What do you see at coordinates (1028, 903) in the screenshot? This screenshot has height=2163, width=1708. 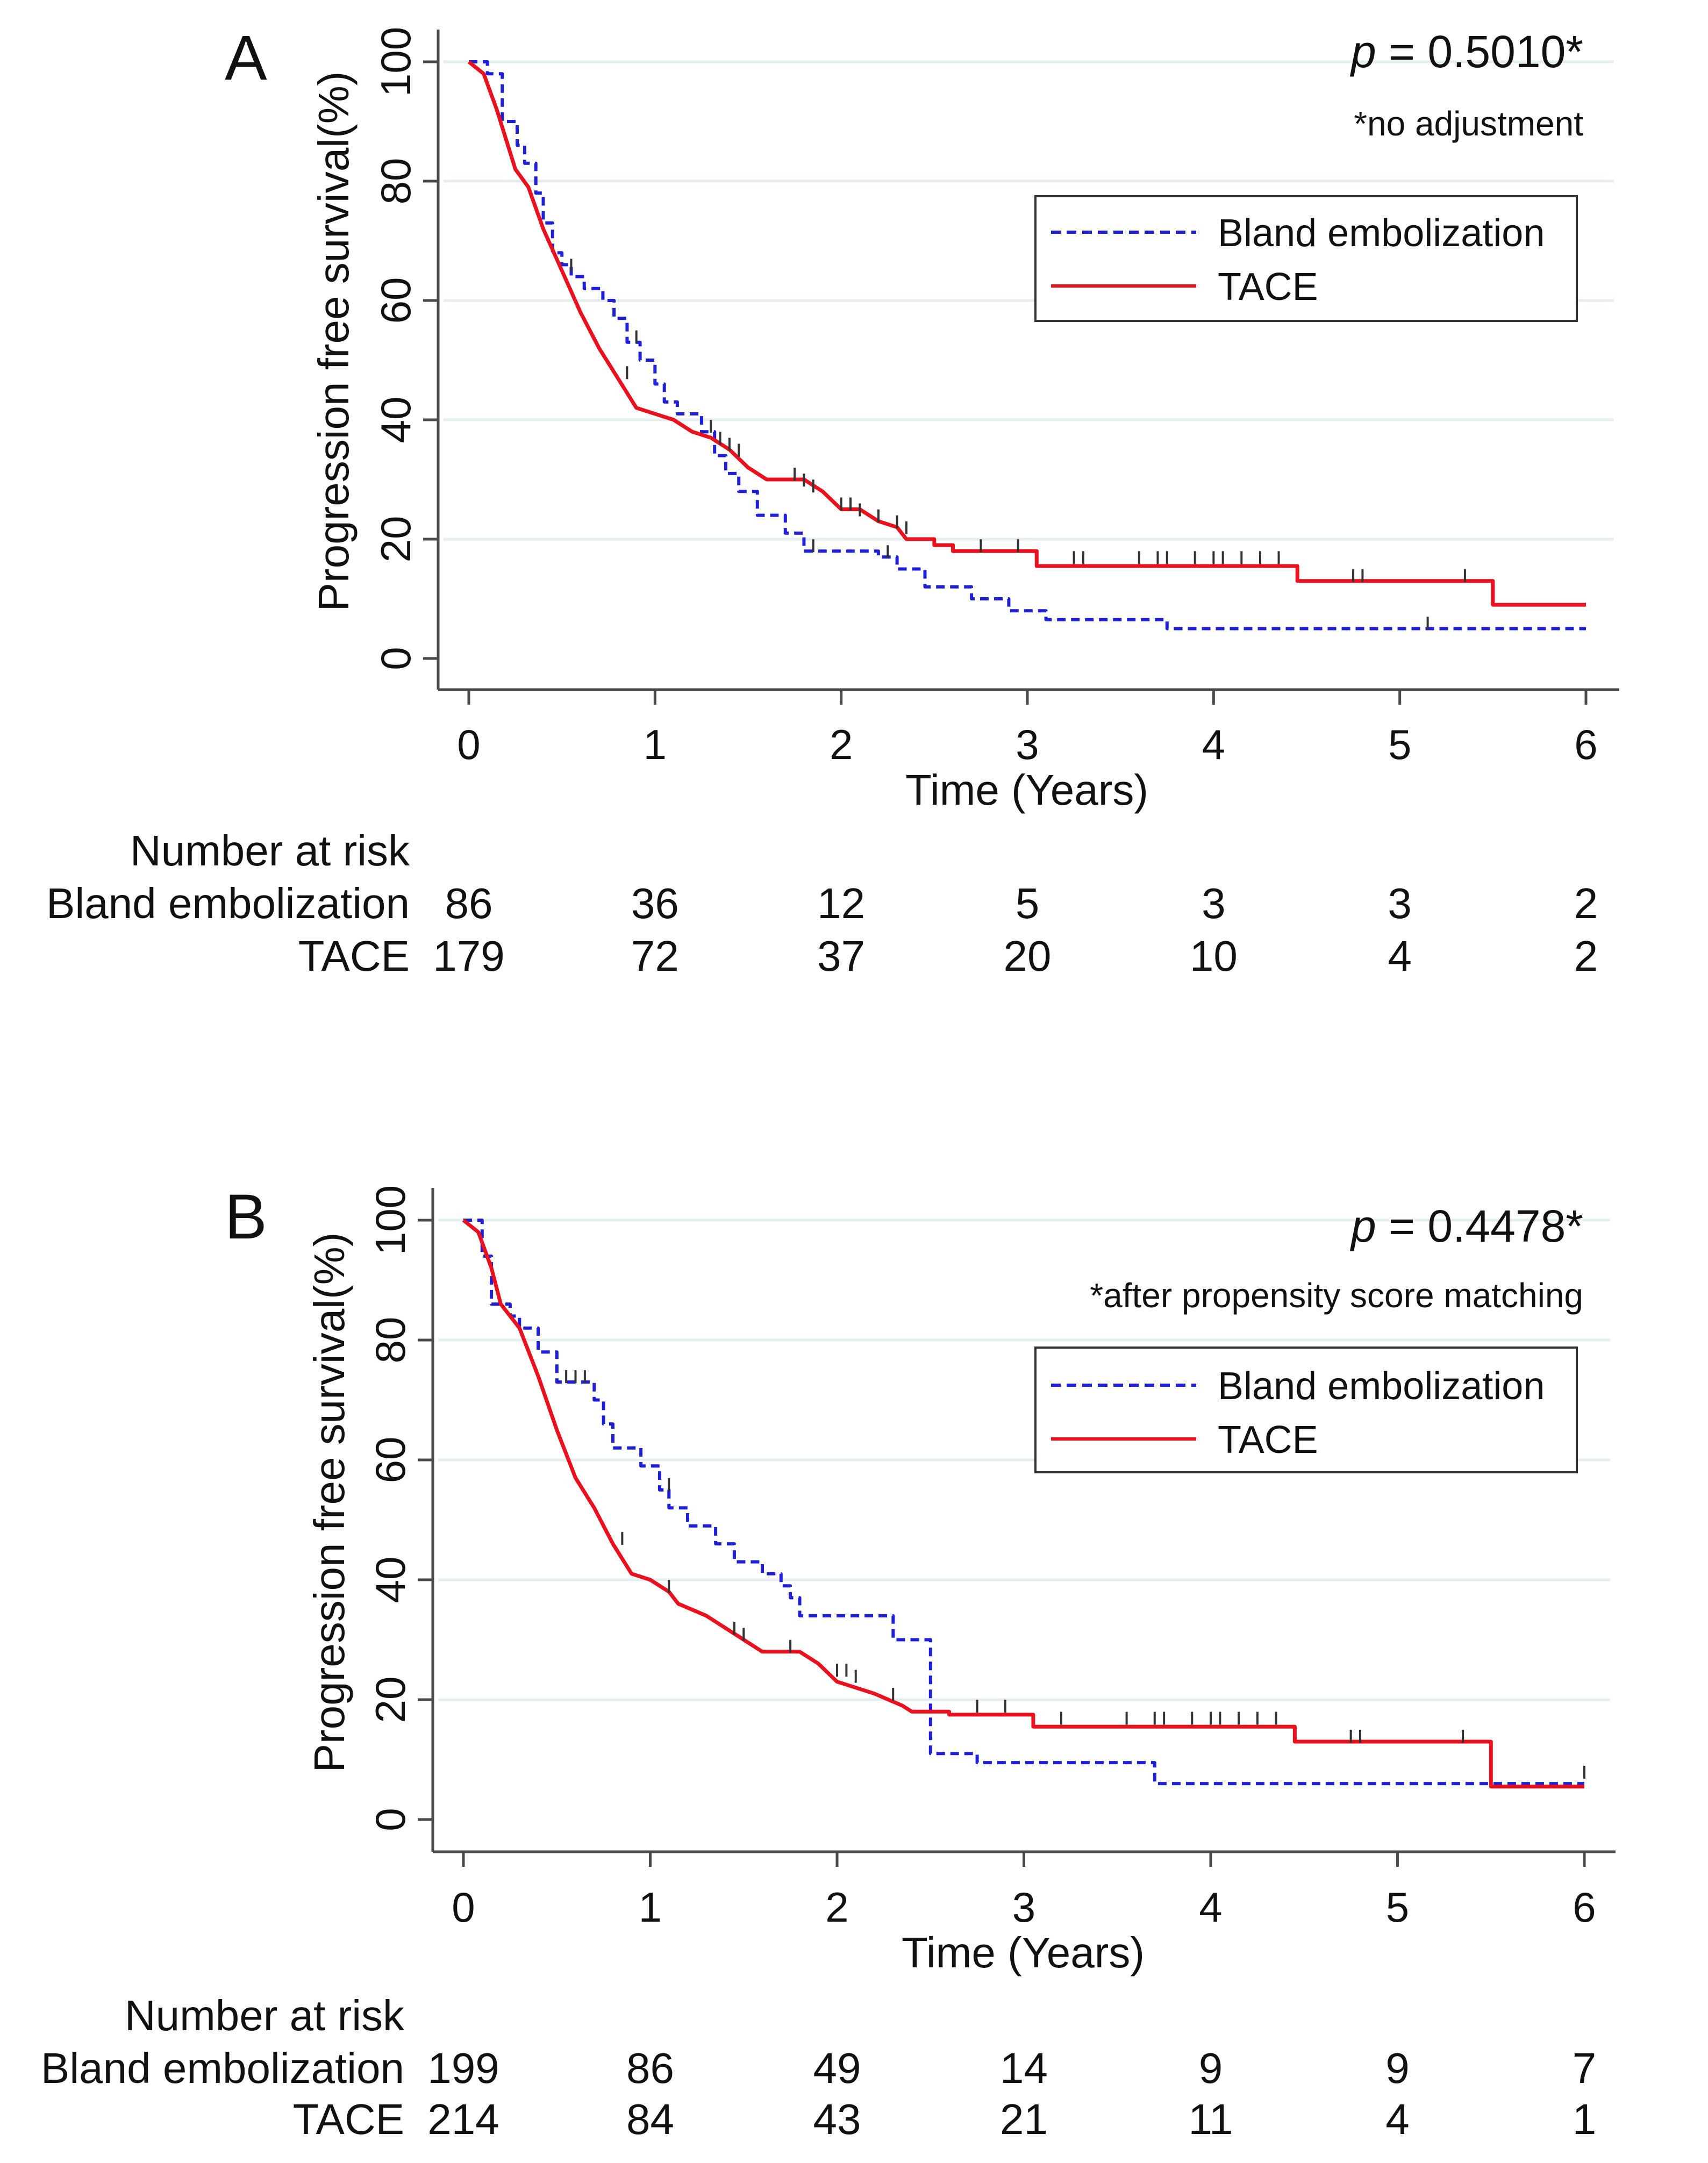 I see `risk-value: 5` at bounding box center [1028, 903].